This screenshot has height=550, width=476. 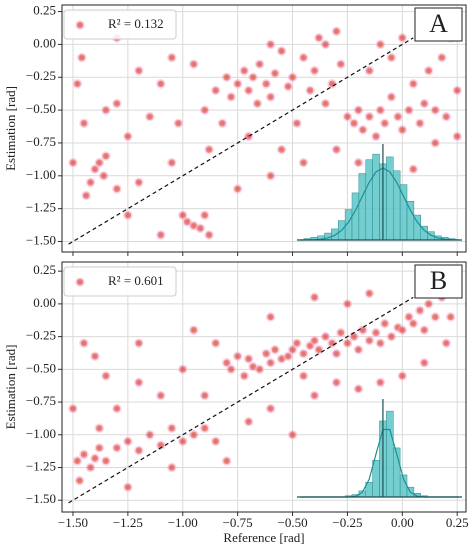 I want to click on y-tick-label: −0.25, so click(x=41, y=335).